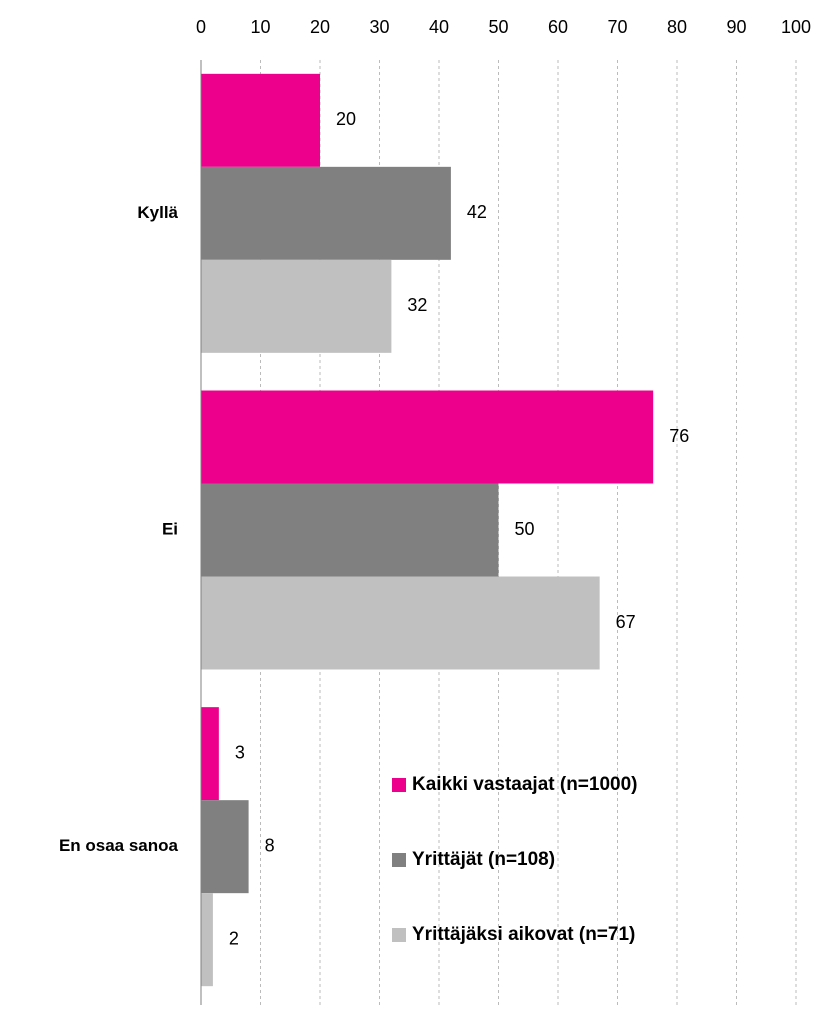  What do you see at coordinates (346, 119) in the screenshot?
I see `data-label: 20` at bounding box center [346, 119].